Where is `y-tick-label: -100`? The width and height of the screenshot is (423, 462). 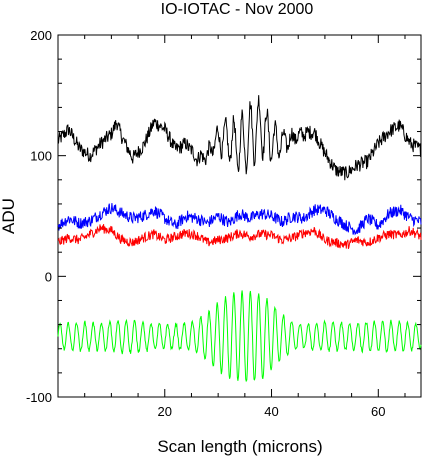 y-tick-label: -100 is located at coordinates (39, 397).